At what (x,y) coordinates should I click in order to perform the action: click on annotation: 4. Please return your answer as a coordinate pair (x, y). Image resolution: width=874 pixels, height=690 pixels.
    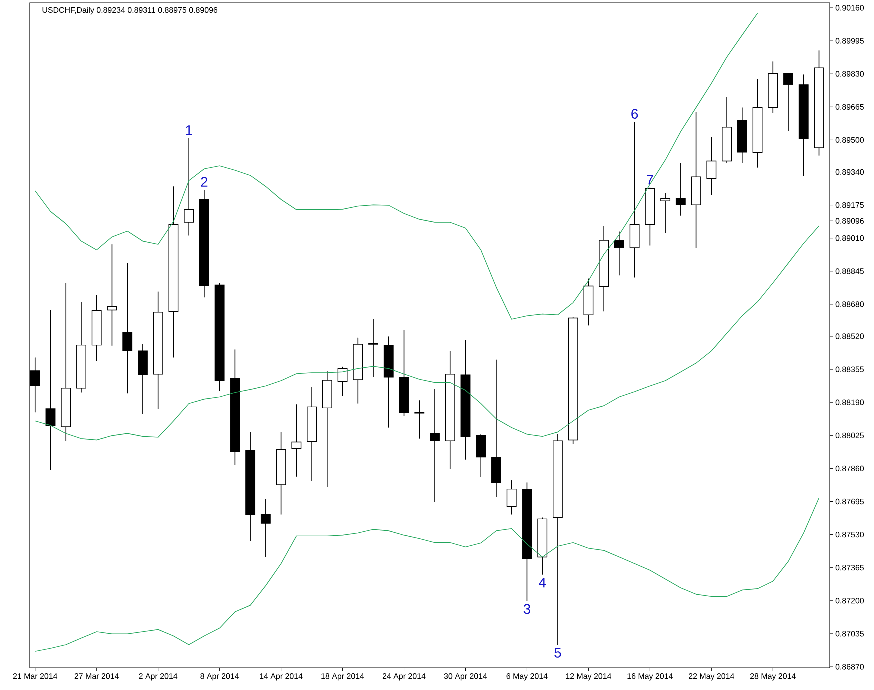
    Looking at the image, I should click on (542, 583).